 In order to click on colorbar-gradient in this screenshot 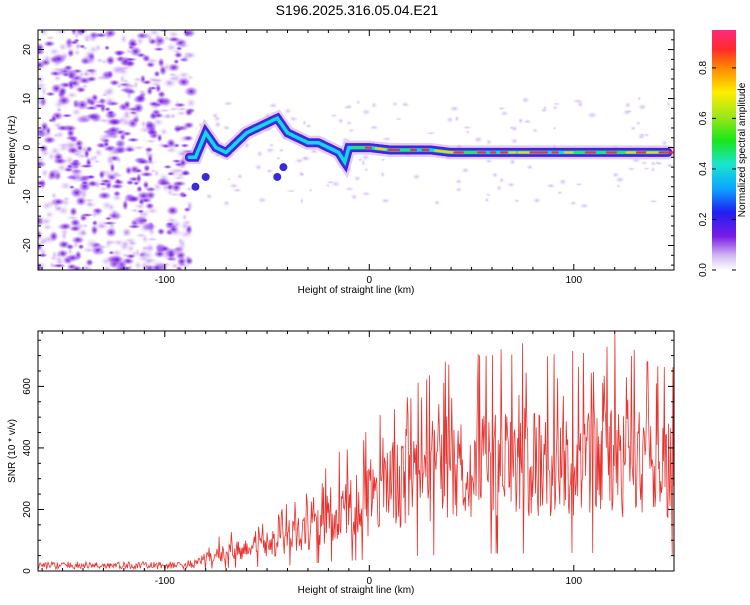, I will do `click(724, 150)`.